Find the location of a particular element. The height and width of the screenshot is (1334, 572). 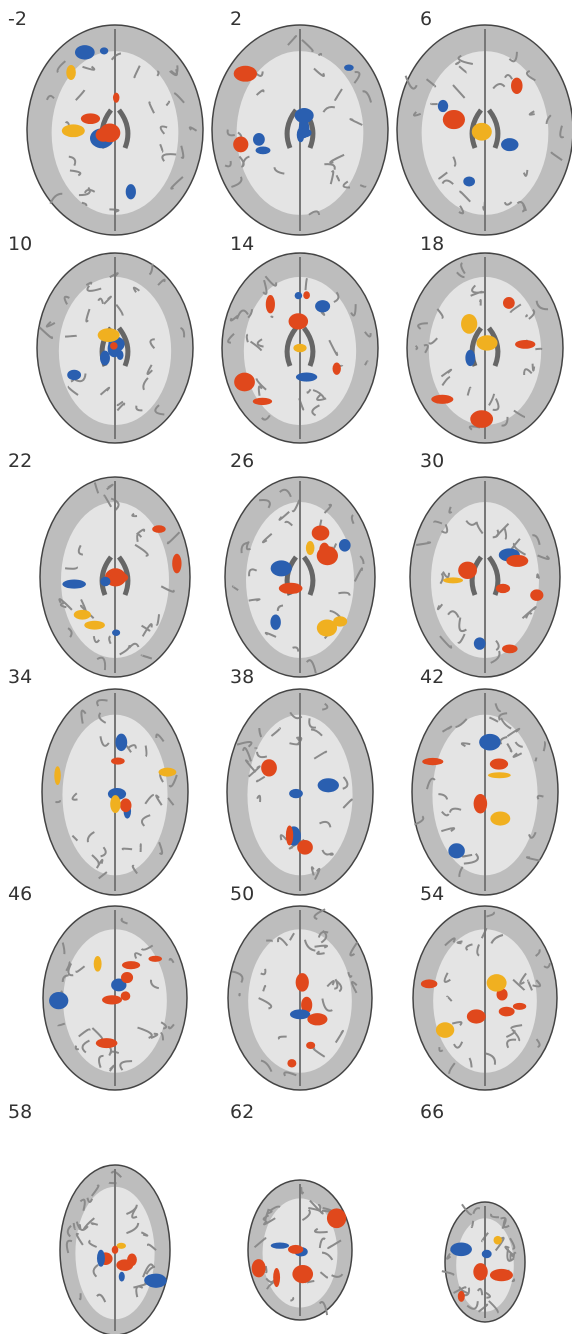

brain-slice: 34 is located at coordinates (98, 781).